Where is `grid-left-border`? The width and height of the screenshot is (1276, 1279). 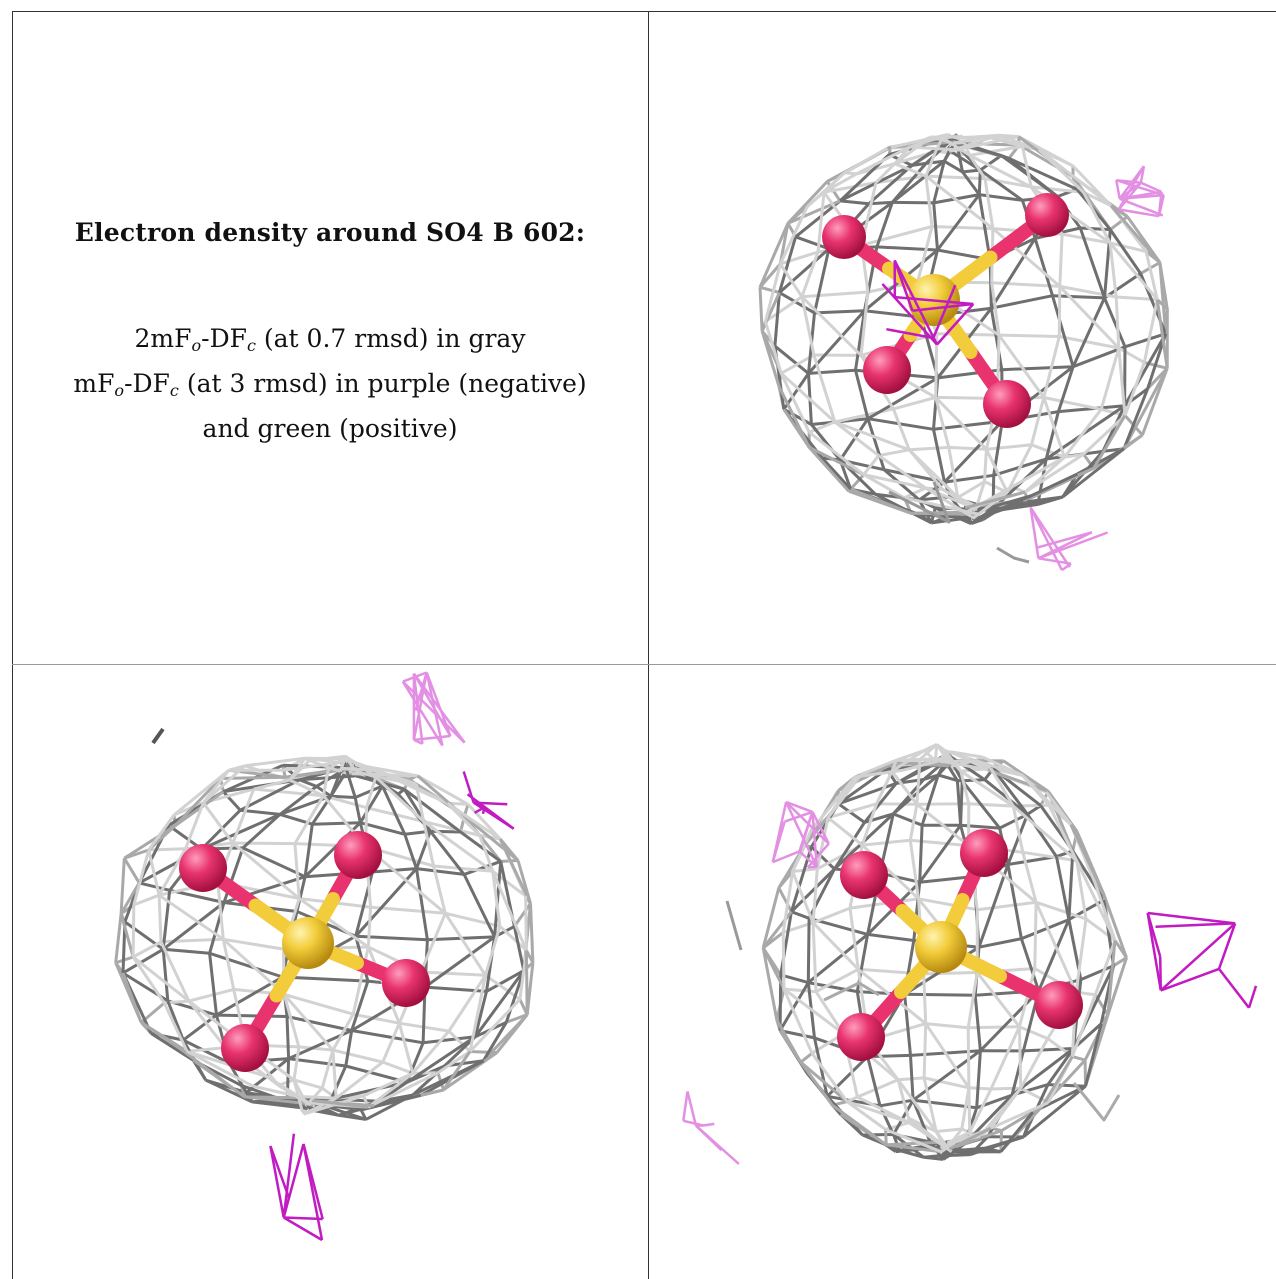 grid-left-border is located at coordinates (12, 645).